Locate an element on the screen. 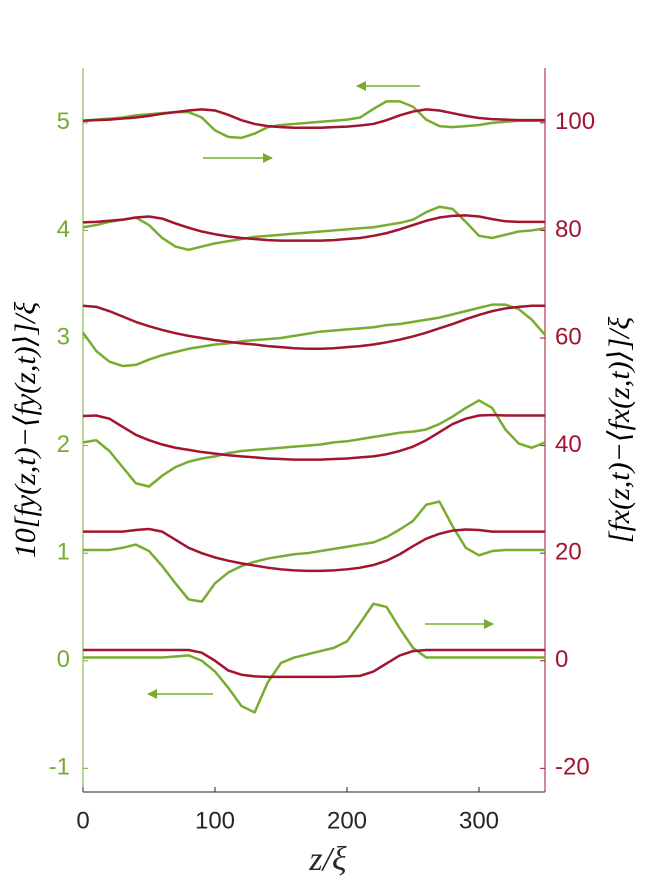 The width and height of the screenshot is (649, 891). y-axis-label: 10[fy(z,t)−⟨fy(z,t)⟩]/ξ is located at coordinates (25, 430).